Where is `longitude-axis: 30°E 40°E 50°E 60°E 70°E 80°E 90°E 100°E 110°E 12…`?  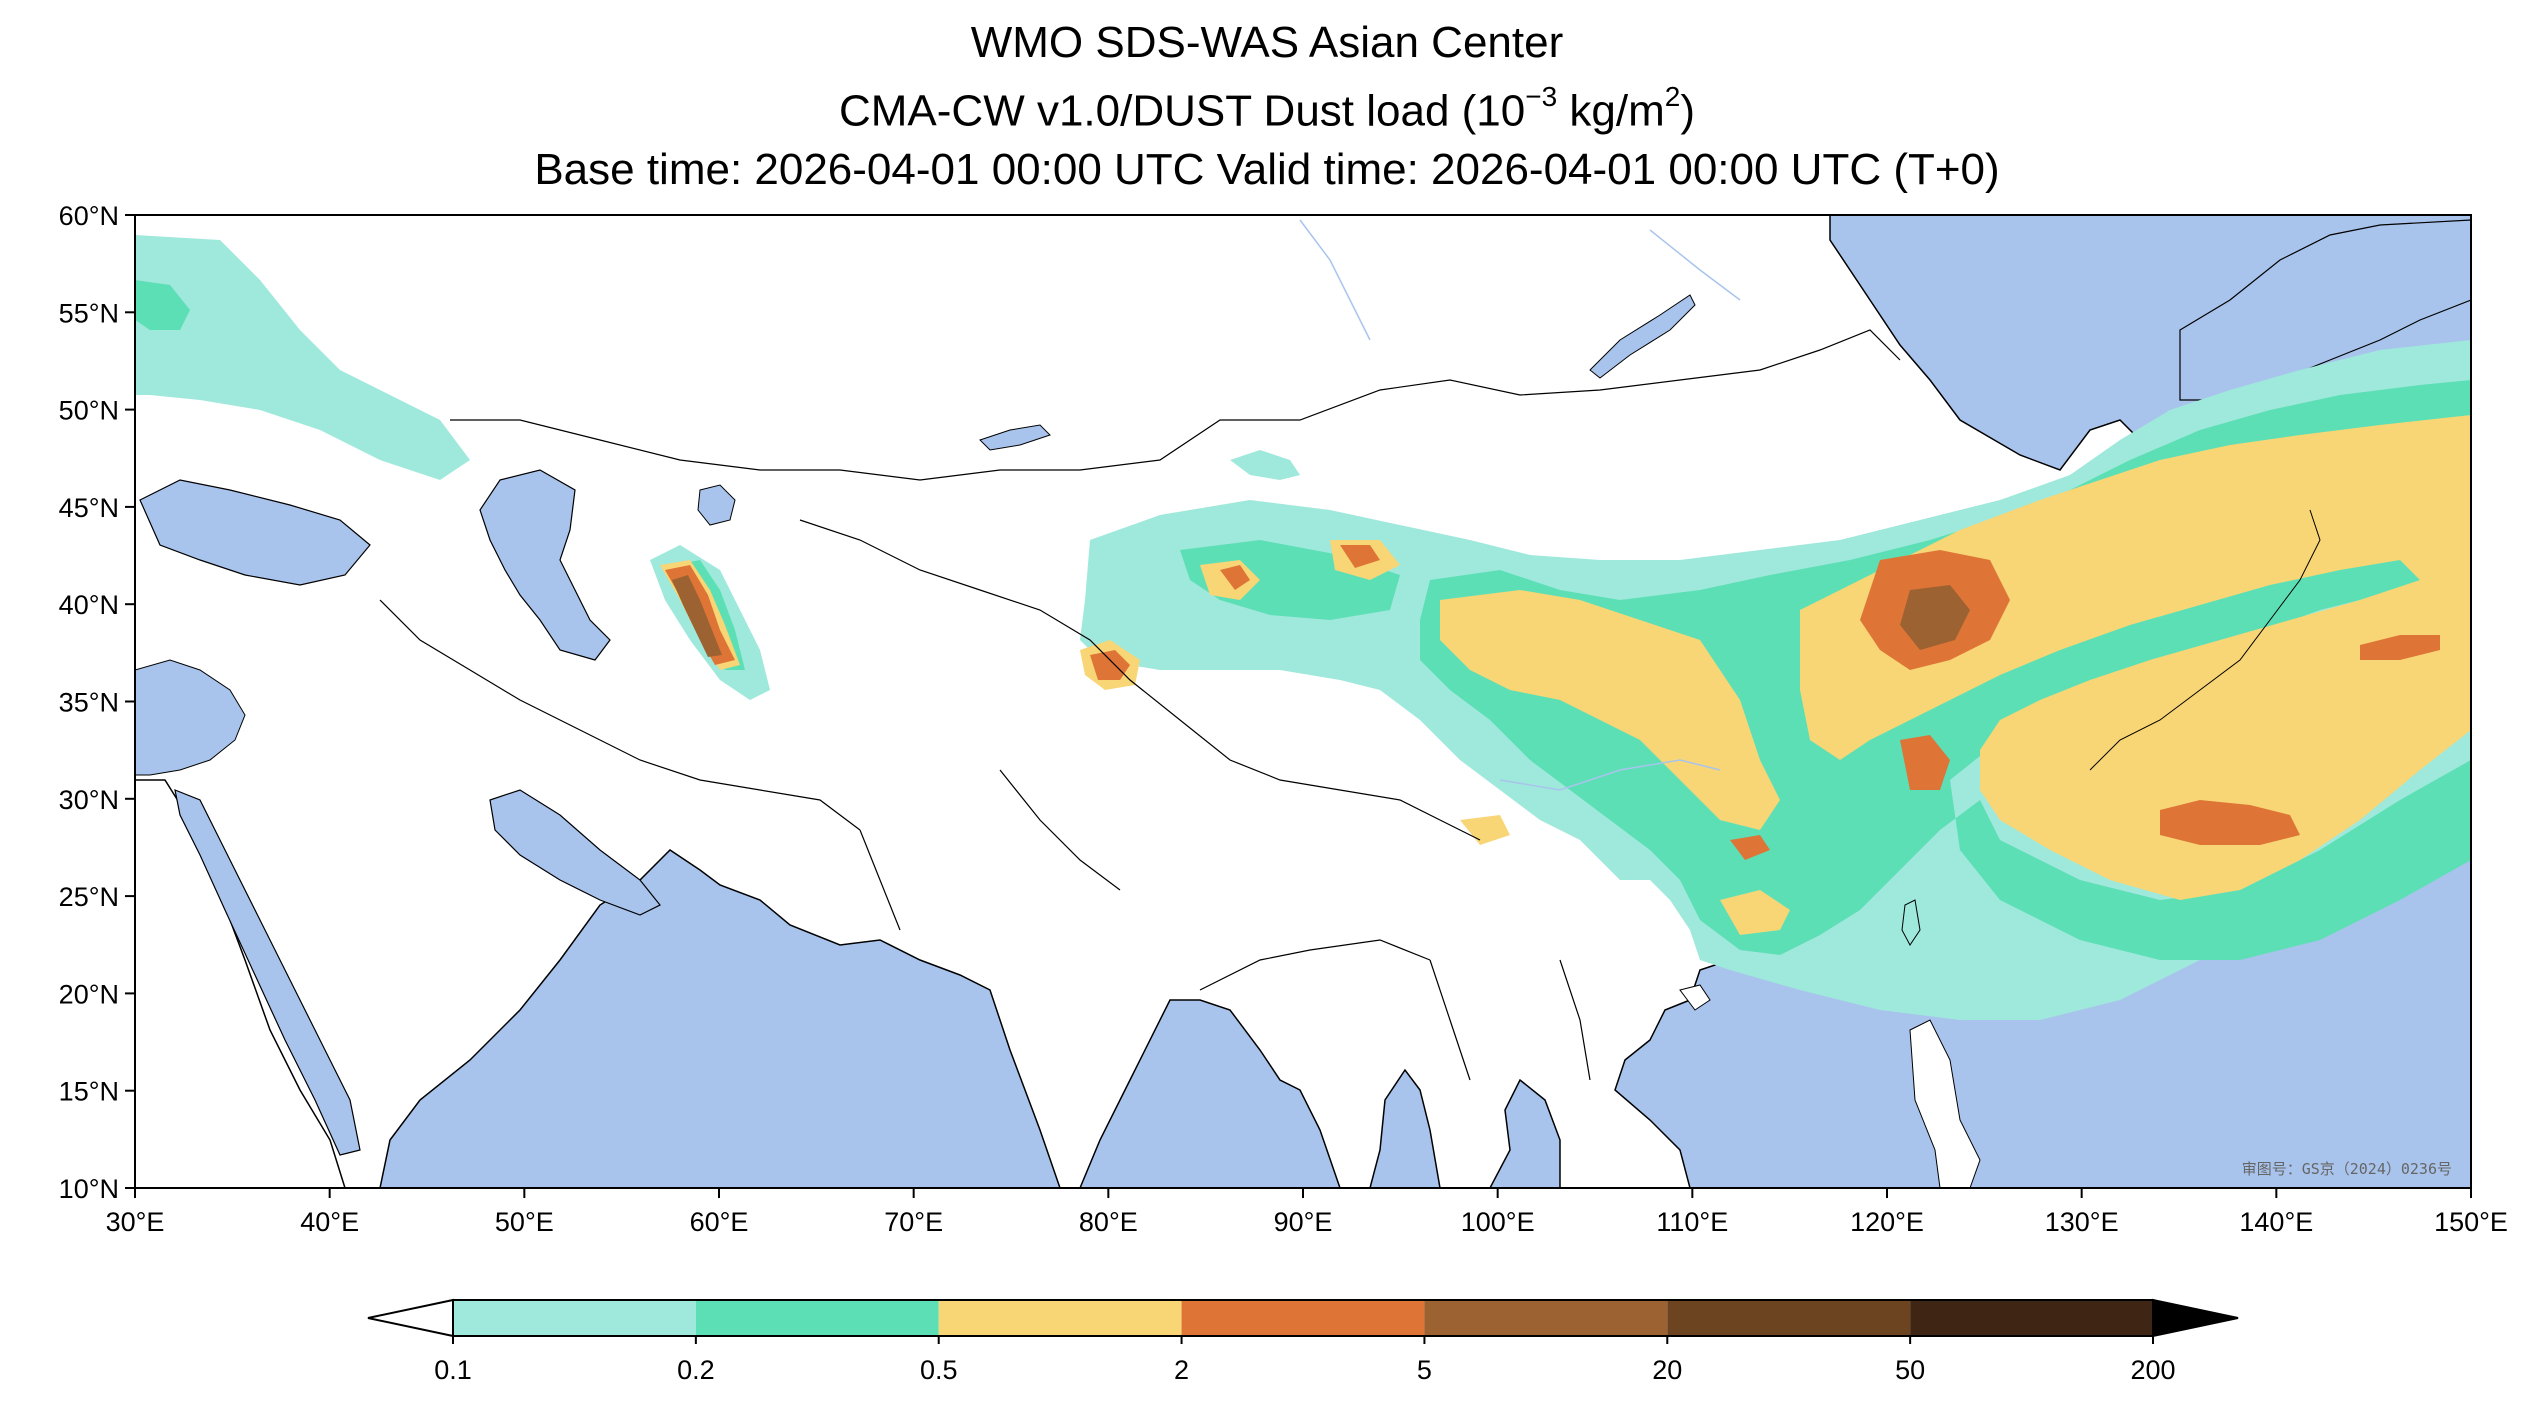
longitude-axis: 30°E 40°E 50°E 60°E 70°E 80°E 90°E 100°E 110°E 12… is located at coordinates (1307, 1212).